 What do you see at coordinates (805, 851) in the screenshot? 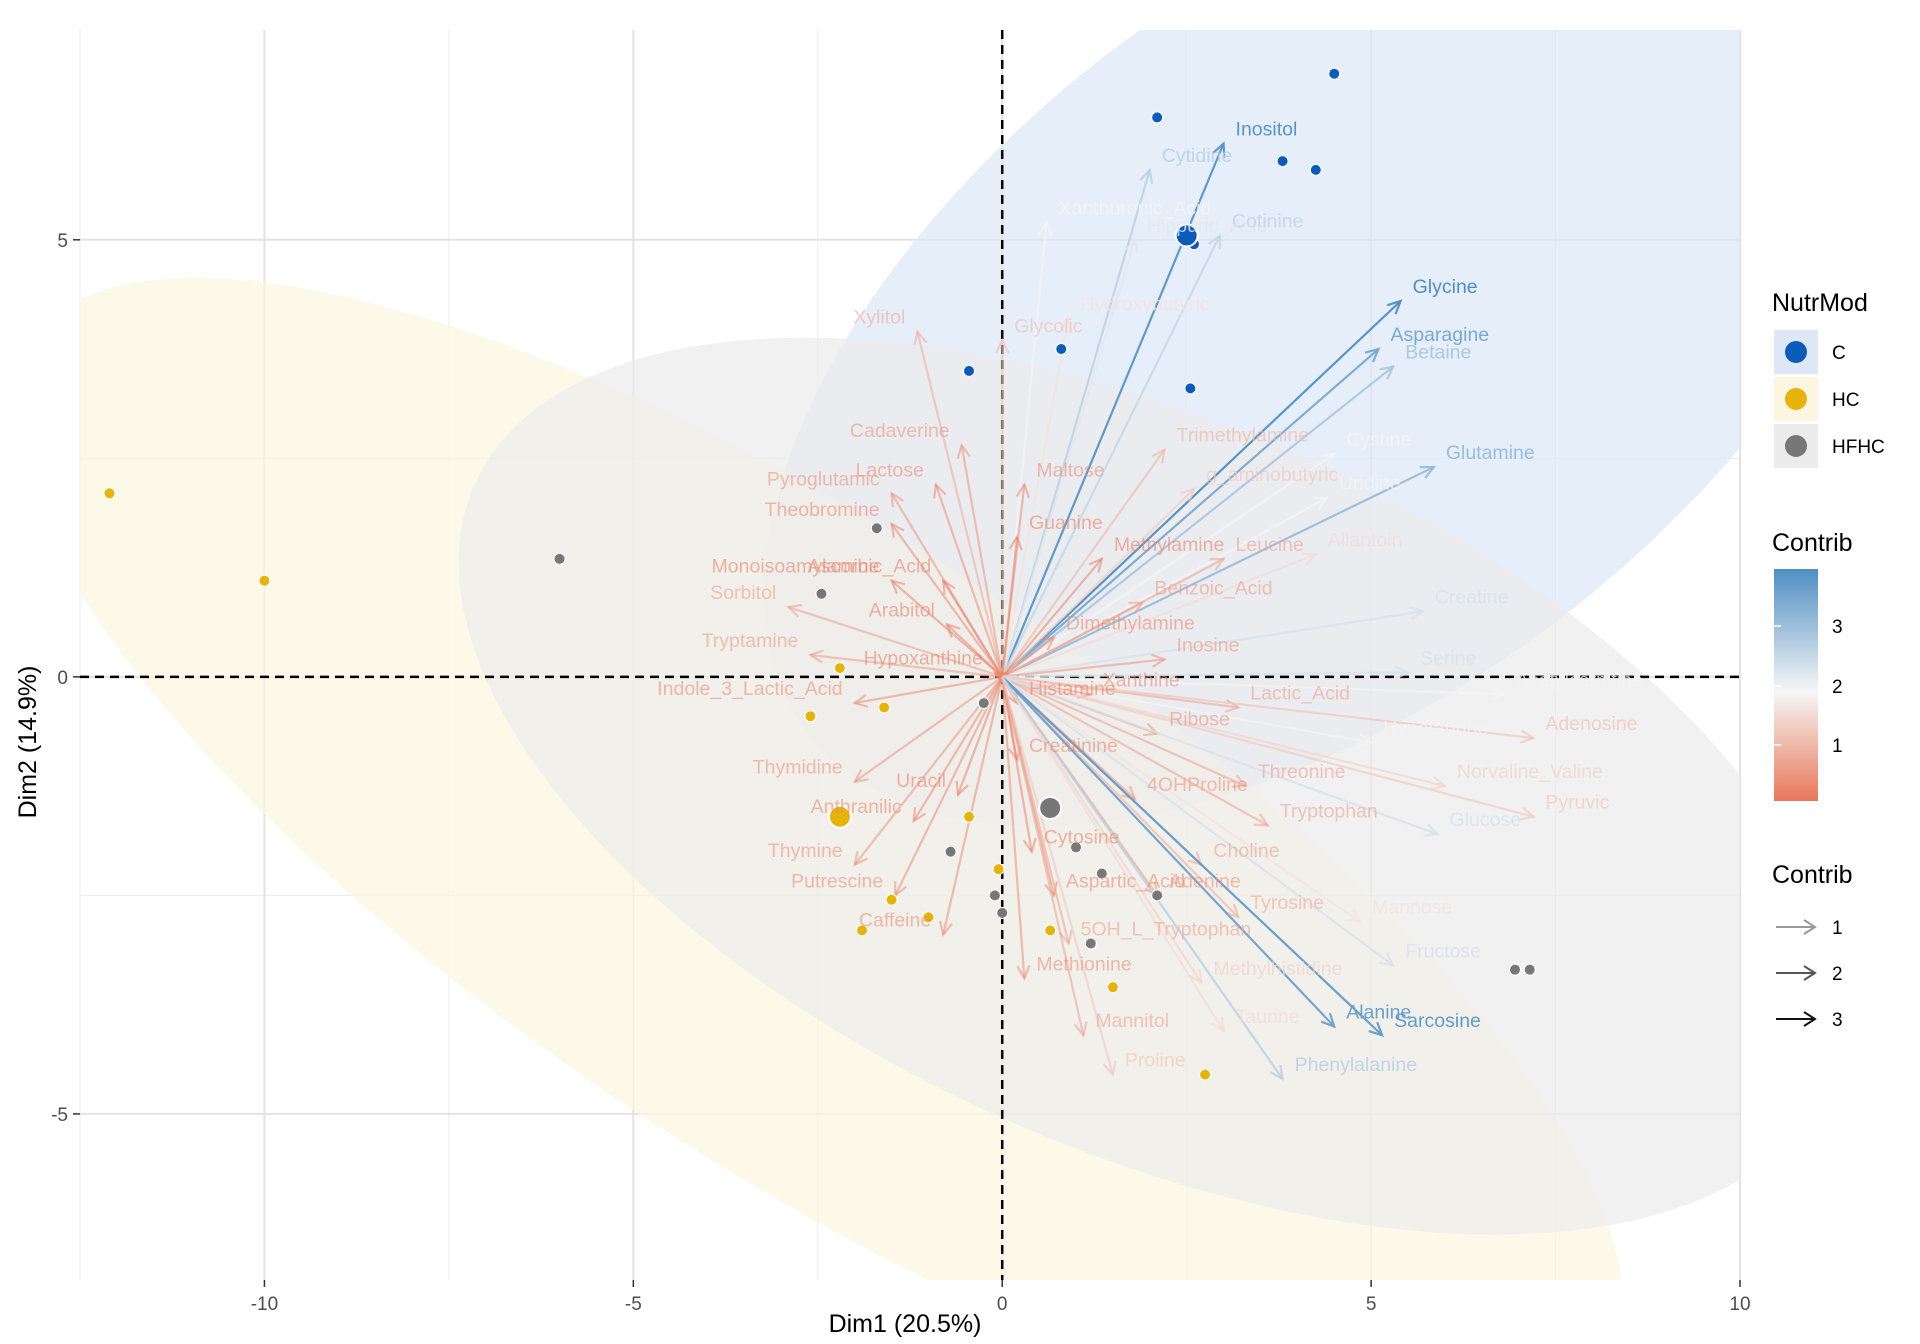
I see `label-thymine: Thymine` at bounding box center [805, 851].